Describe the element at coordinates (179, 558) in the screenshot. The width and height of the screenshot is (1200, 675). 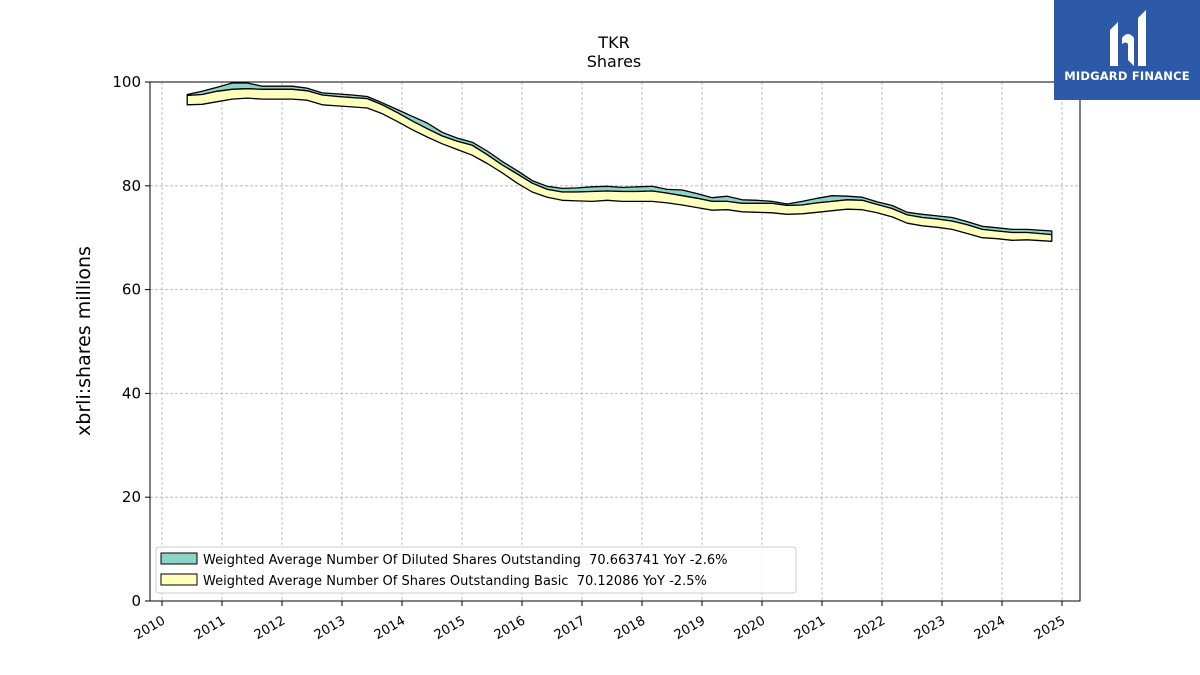
I see `legend-swatch-diluted` at that location.